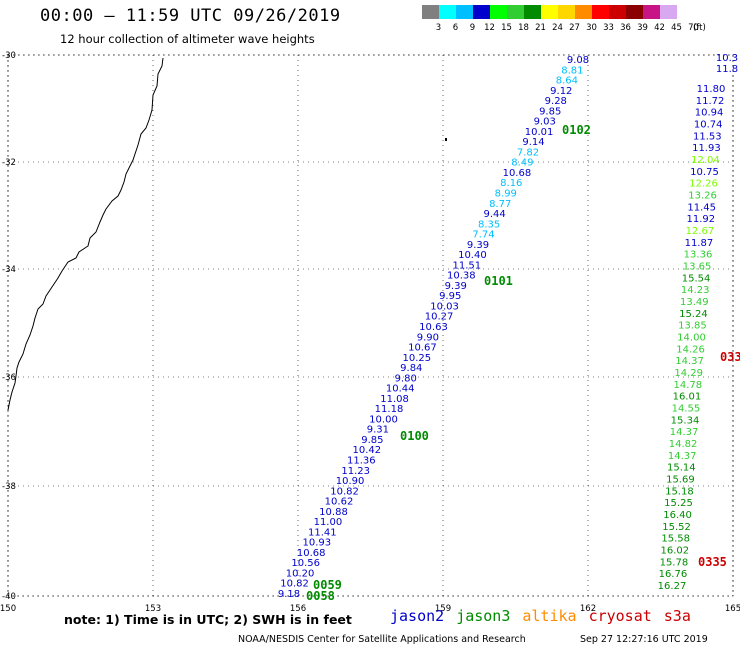 Image resolution: width=740 pixels, height=650 pixels. Describe the element at coordinates (574, 28) in the screenshot. I see `scale-label: 27` at that location.